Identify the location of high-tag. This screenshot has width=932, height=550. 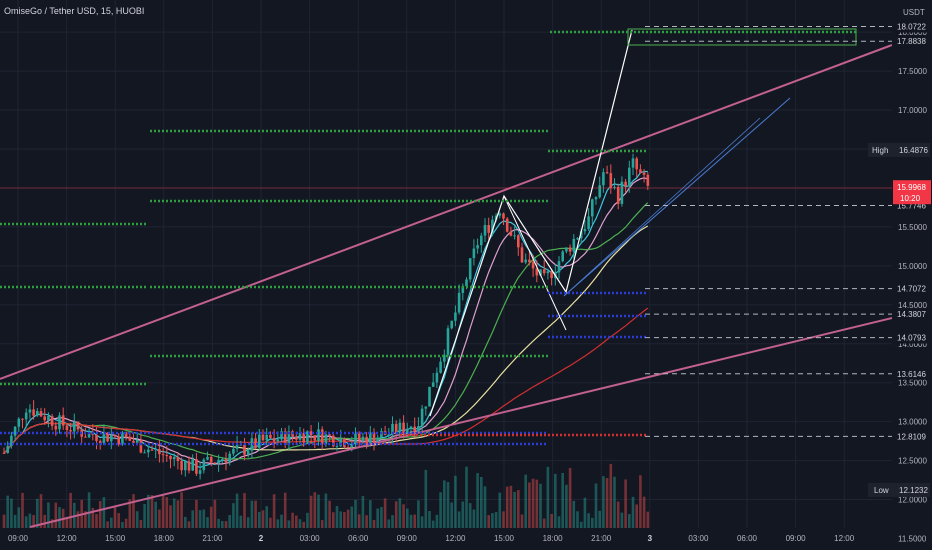
(899, 149).